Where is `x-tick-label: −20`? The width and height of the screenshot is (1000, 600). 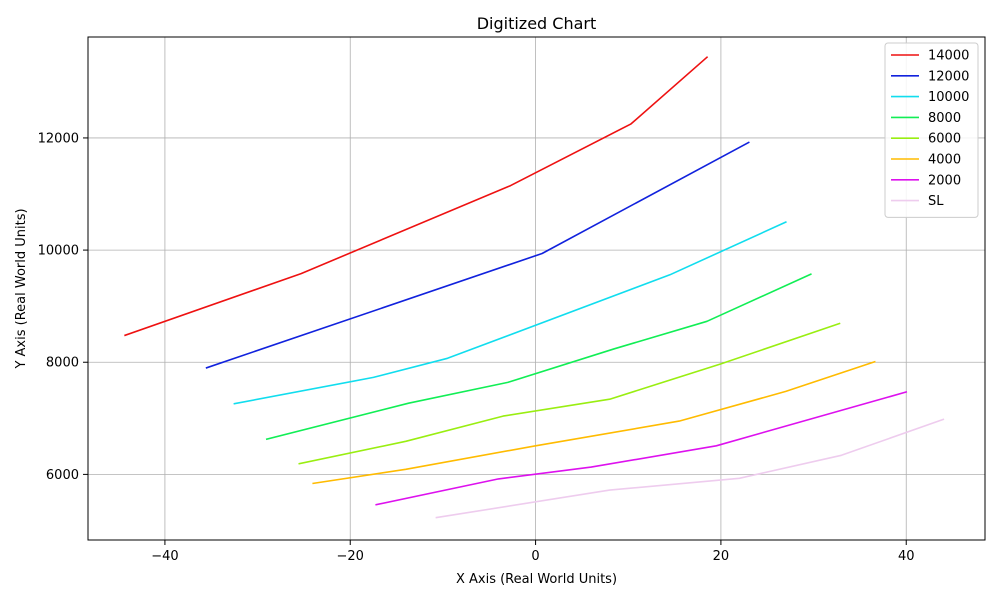 x-tick-label: −20 is located at coordinates (350, 556).